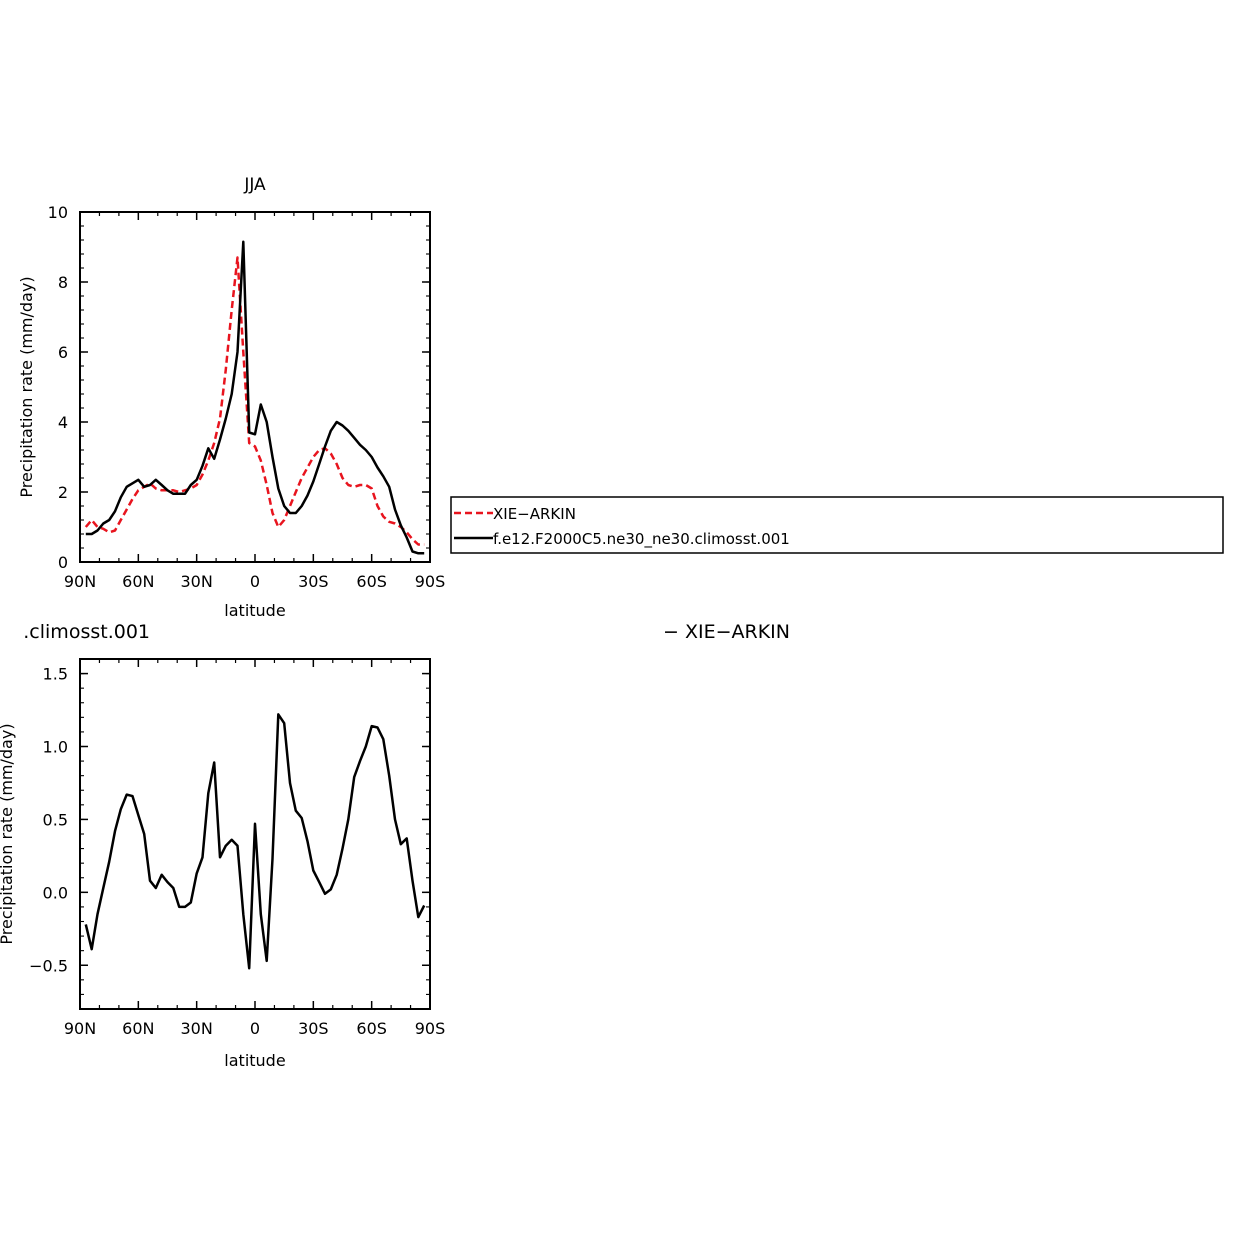  I want to click on top-chart-title: JJA, so click(254, 185).